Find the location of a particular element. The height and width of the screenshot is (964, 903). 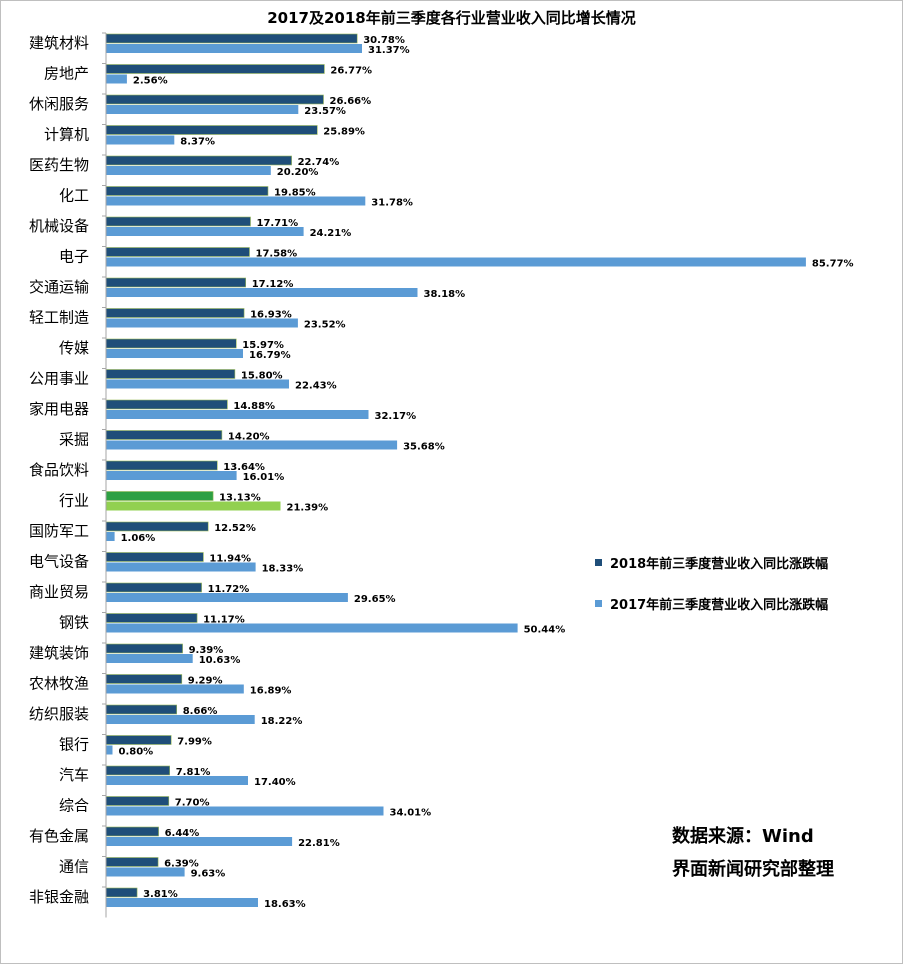

data-label-2018: 16.93% is located at coordinates (271, 315).